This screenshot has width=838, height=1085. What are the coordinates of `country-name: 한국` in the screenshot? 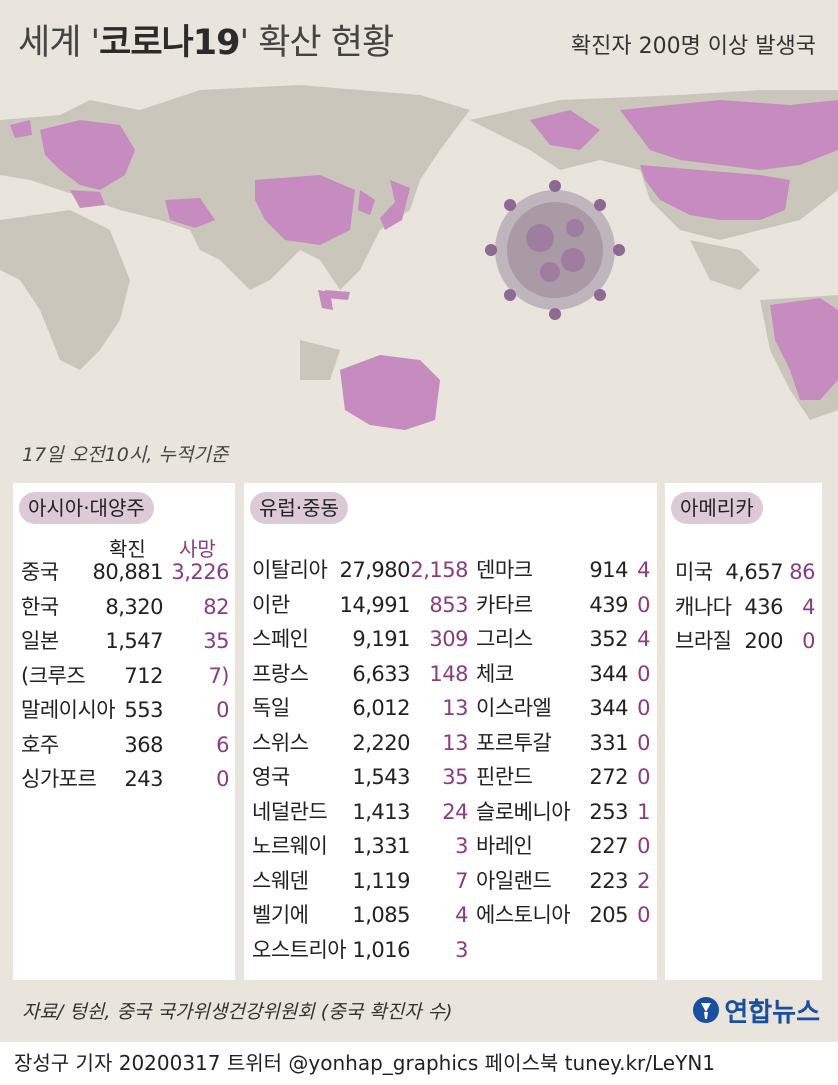 It's located at (40, 606).